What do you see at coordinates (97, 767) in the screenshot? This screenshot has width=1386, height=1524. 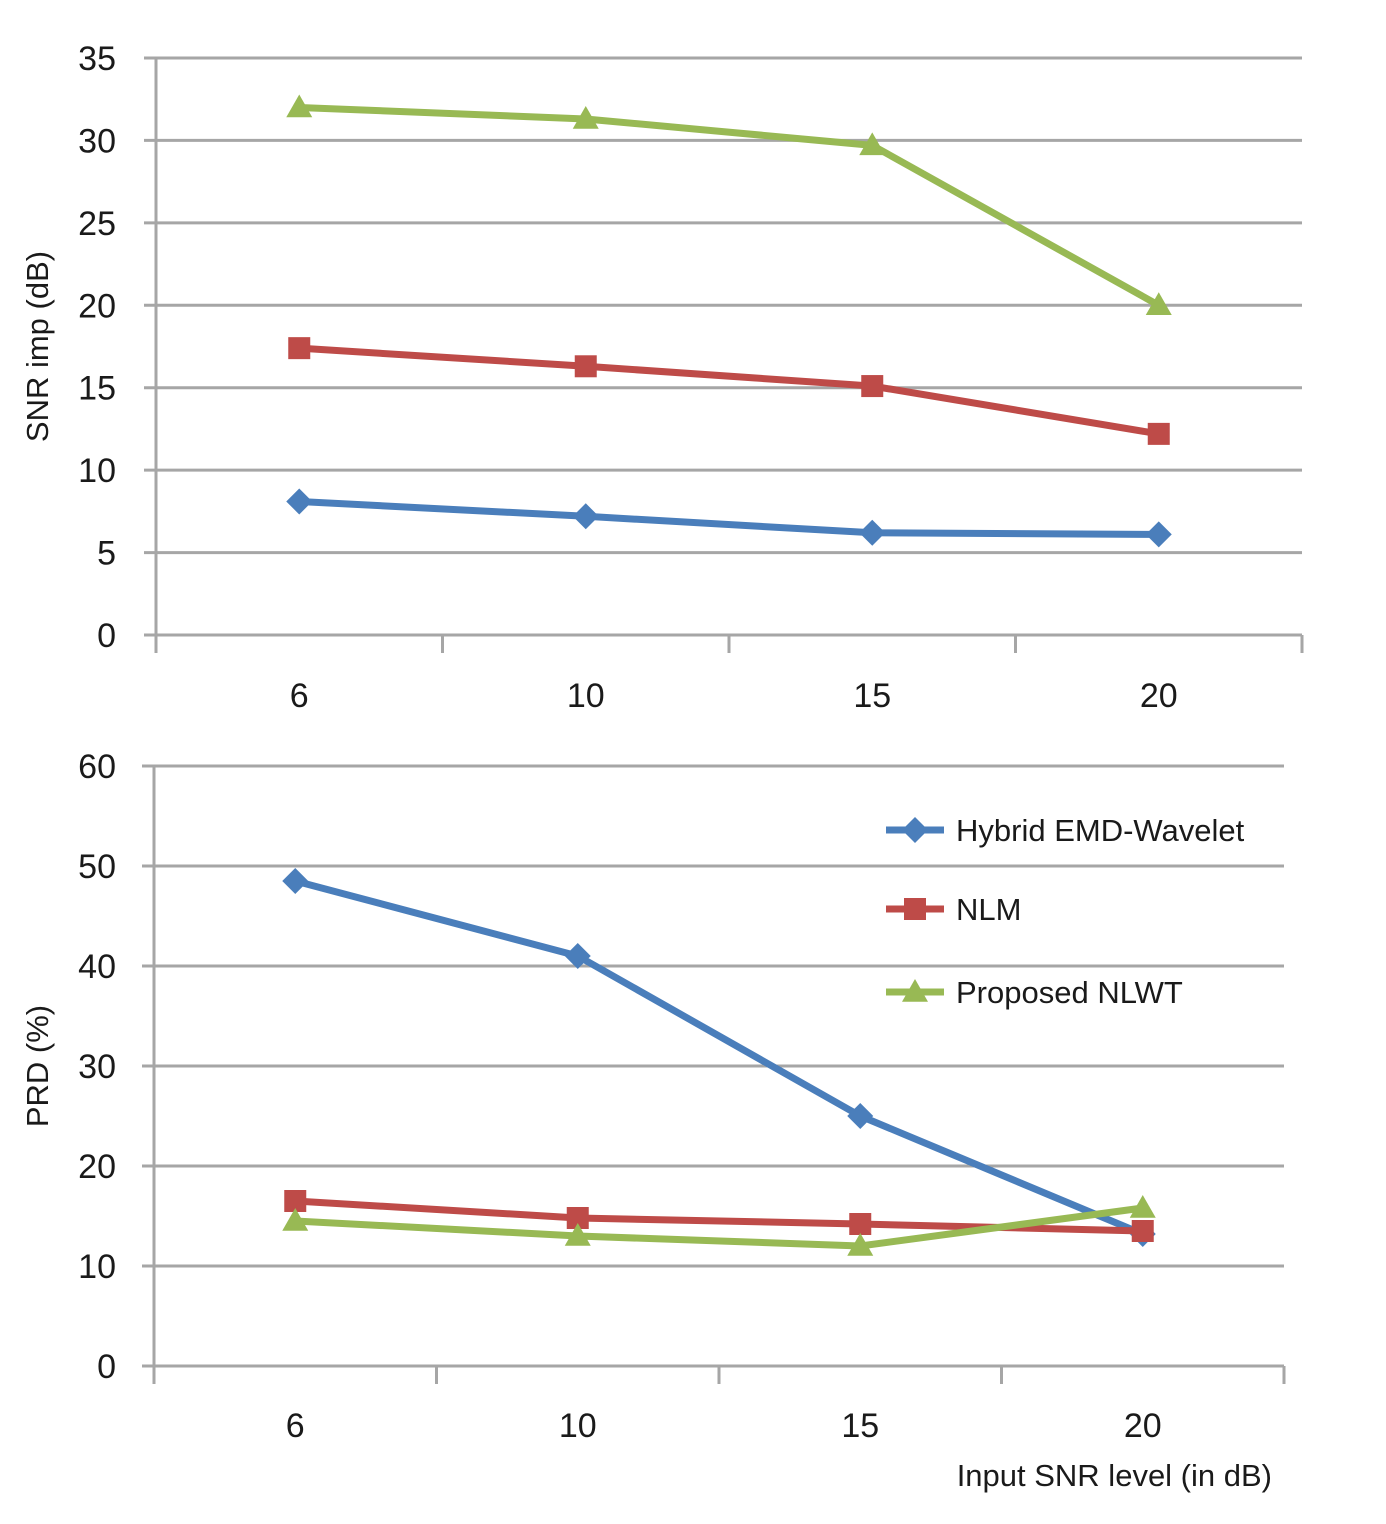 I see `y-tick-label: 60` at bounding box center [97, 767].